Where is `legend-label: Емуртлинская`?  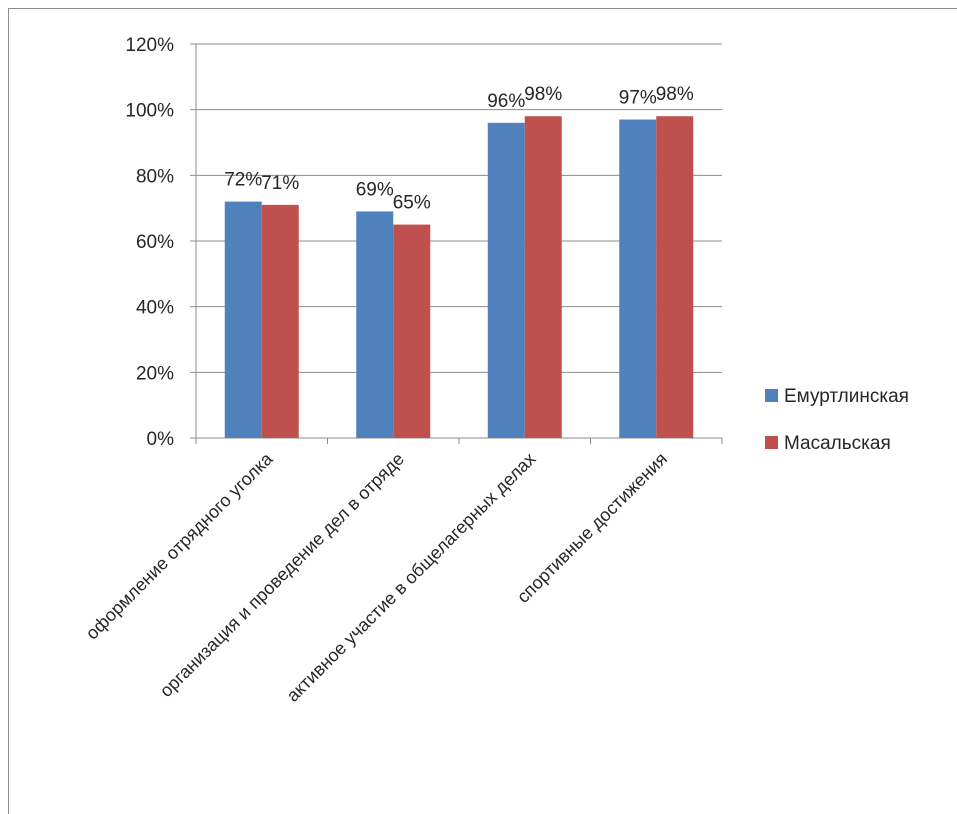
legend-label: Емуртлинская is located at coordinates (846, 396).